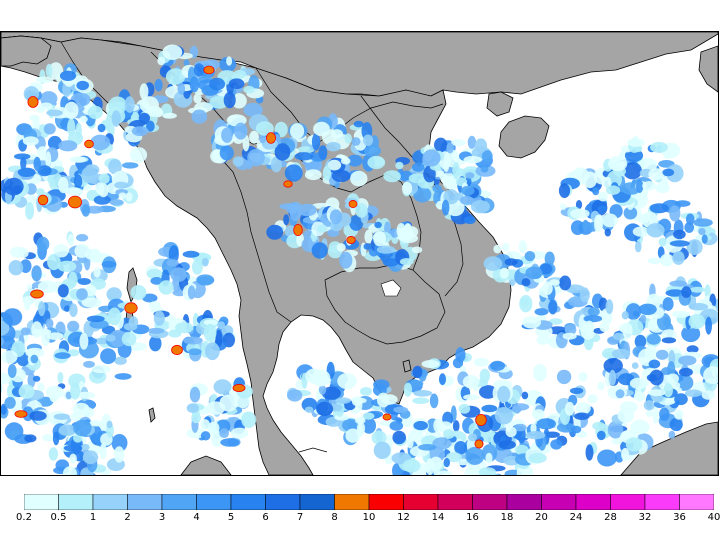 This screenshot has width=720, height=540. Describe the element at coordinates (708, 69) in the screenshot. I see `land-luzon` at that location.